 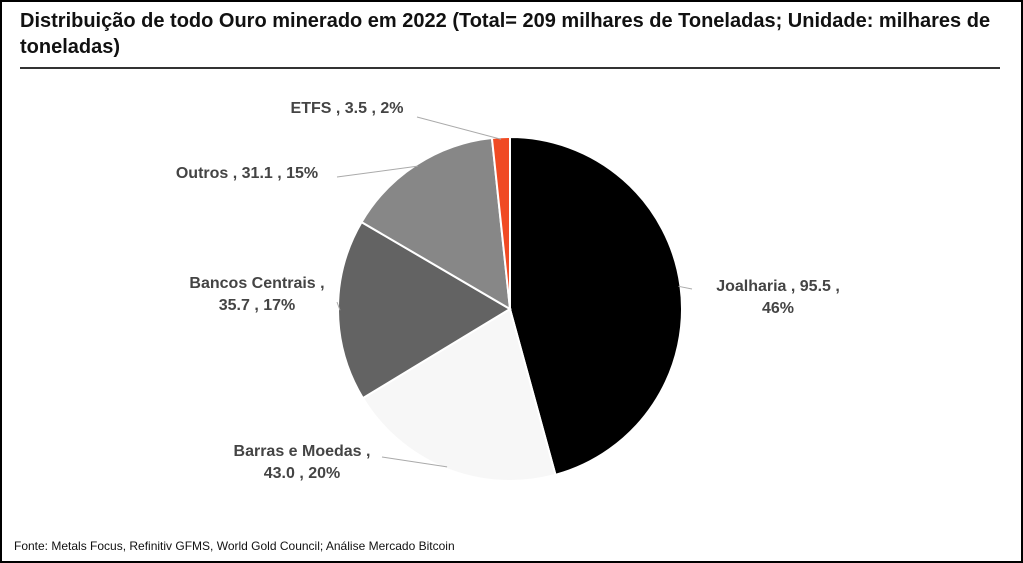 What do you see at coordinates (500, 222) in the screenshot?
I see `pie-slice-etfs` at bounding box center [500, 222].